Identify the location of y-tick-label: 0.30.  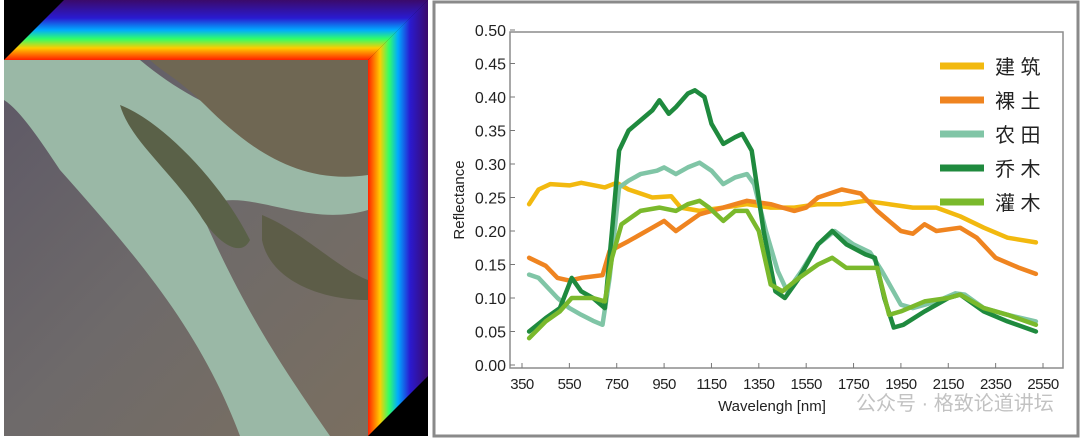
(490, 165).